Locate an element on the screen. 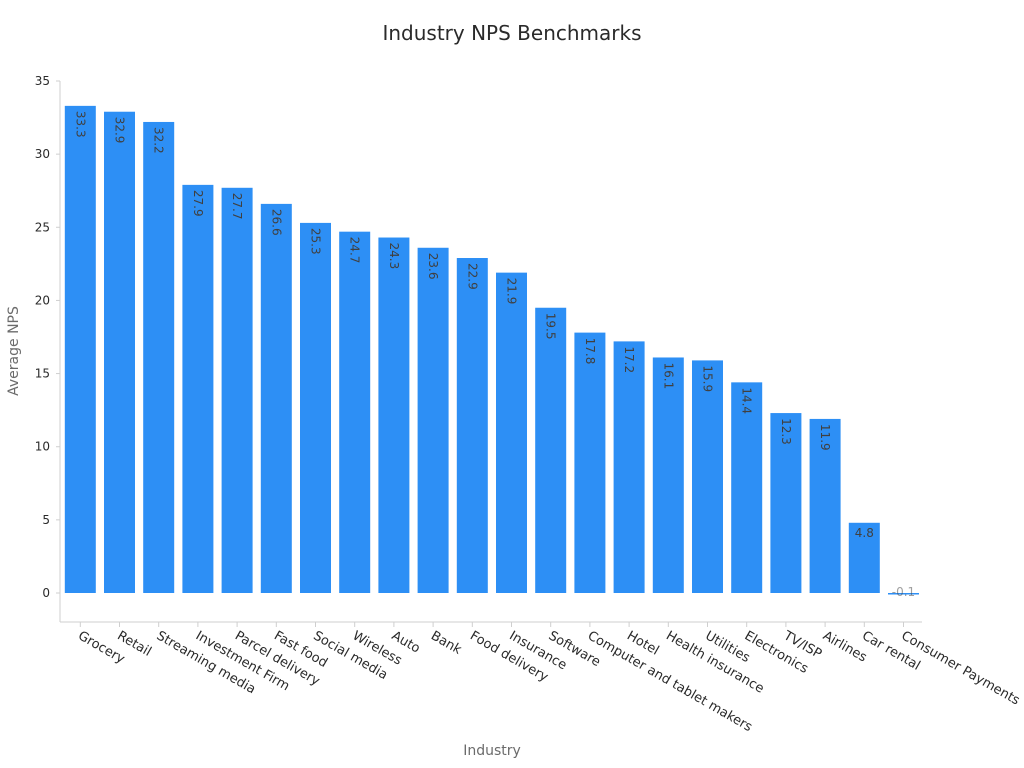 This screenshot has width=1024, height=768. y-tick-label: 30 is located at coordinates (42, 154).